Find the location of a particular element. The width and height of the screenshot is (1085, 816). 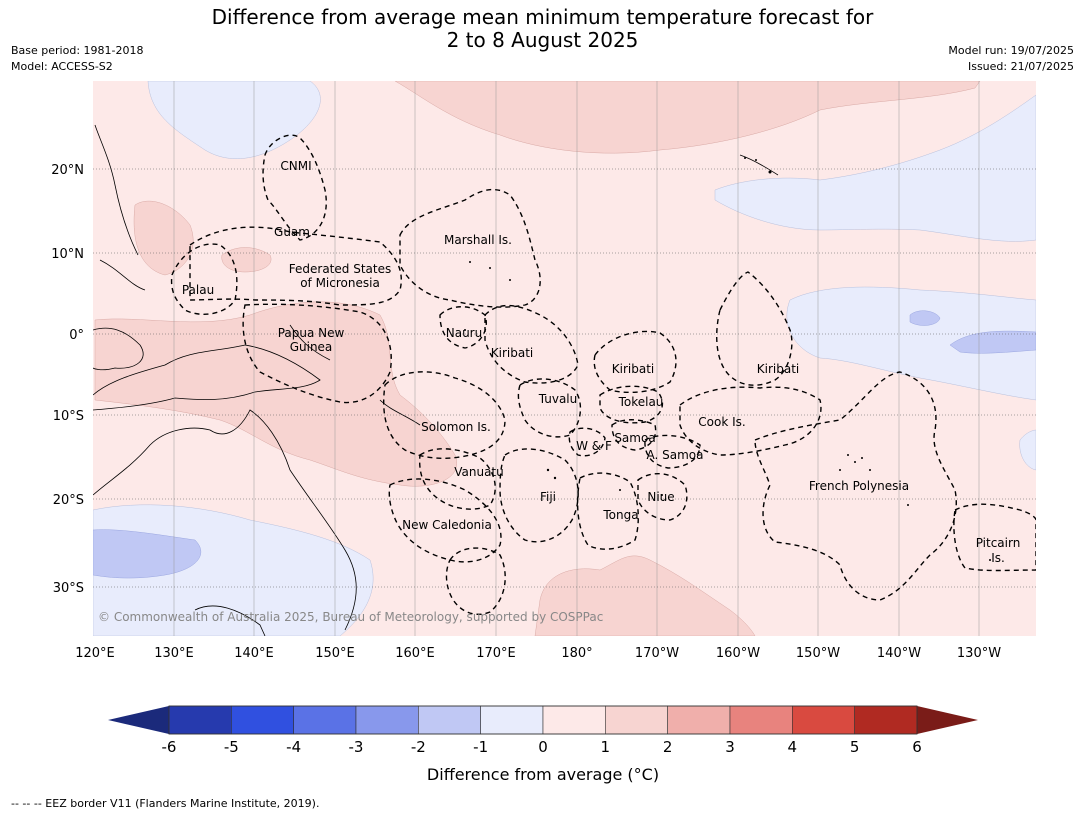

region-label: Marshall Is. is located at coordinates (478, 240).